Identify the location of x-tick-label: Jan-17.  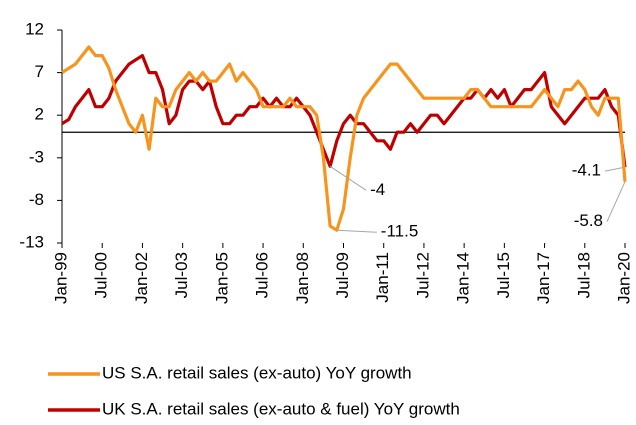
(543, 278).